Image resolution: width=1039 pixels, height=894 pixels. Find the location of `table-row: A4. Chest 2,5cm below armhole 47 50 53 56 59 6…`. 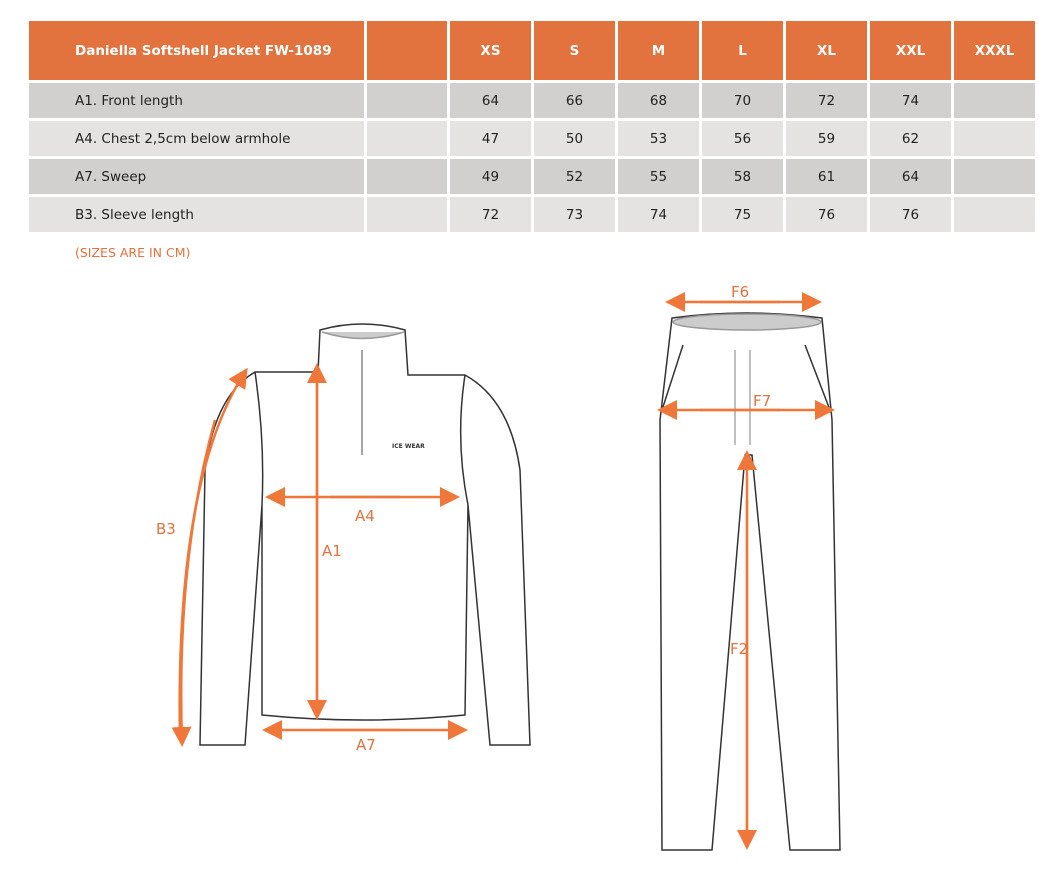

table-row: A4. Chest 2,5cm below armhole 47 50 53 56 59 6… is located at coordinates (532, 138).